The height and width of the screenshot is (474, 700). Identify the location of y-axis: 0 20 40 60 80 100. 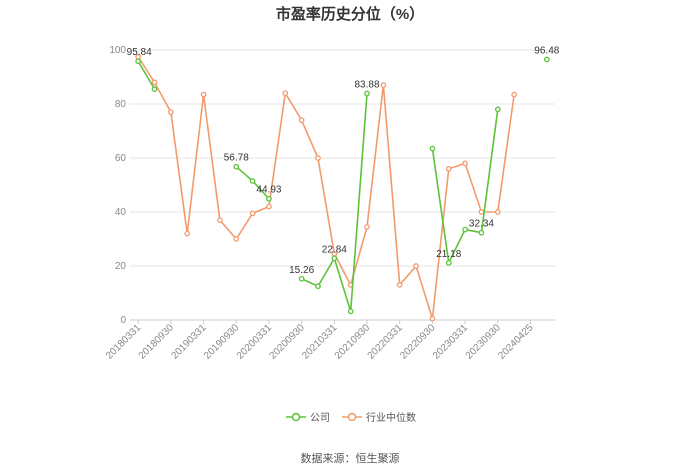
(117, 185).